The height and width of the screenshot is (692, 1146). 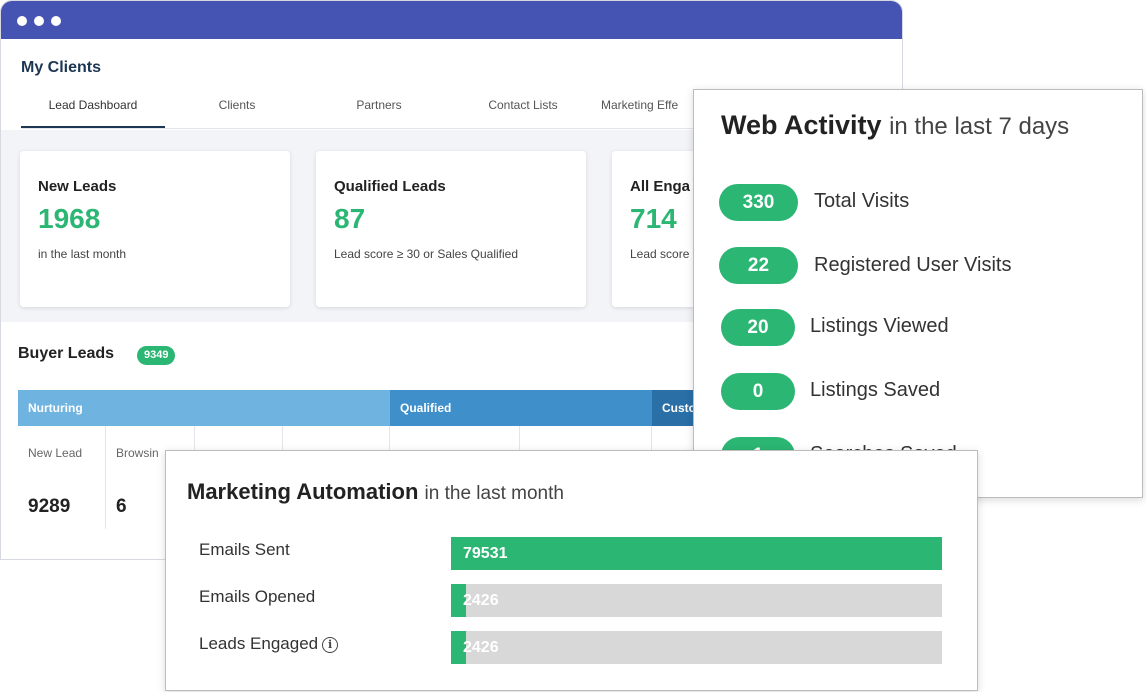 I want to click on buyer-leads-title: Buyer Leads, so click(x=66, y=353).